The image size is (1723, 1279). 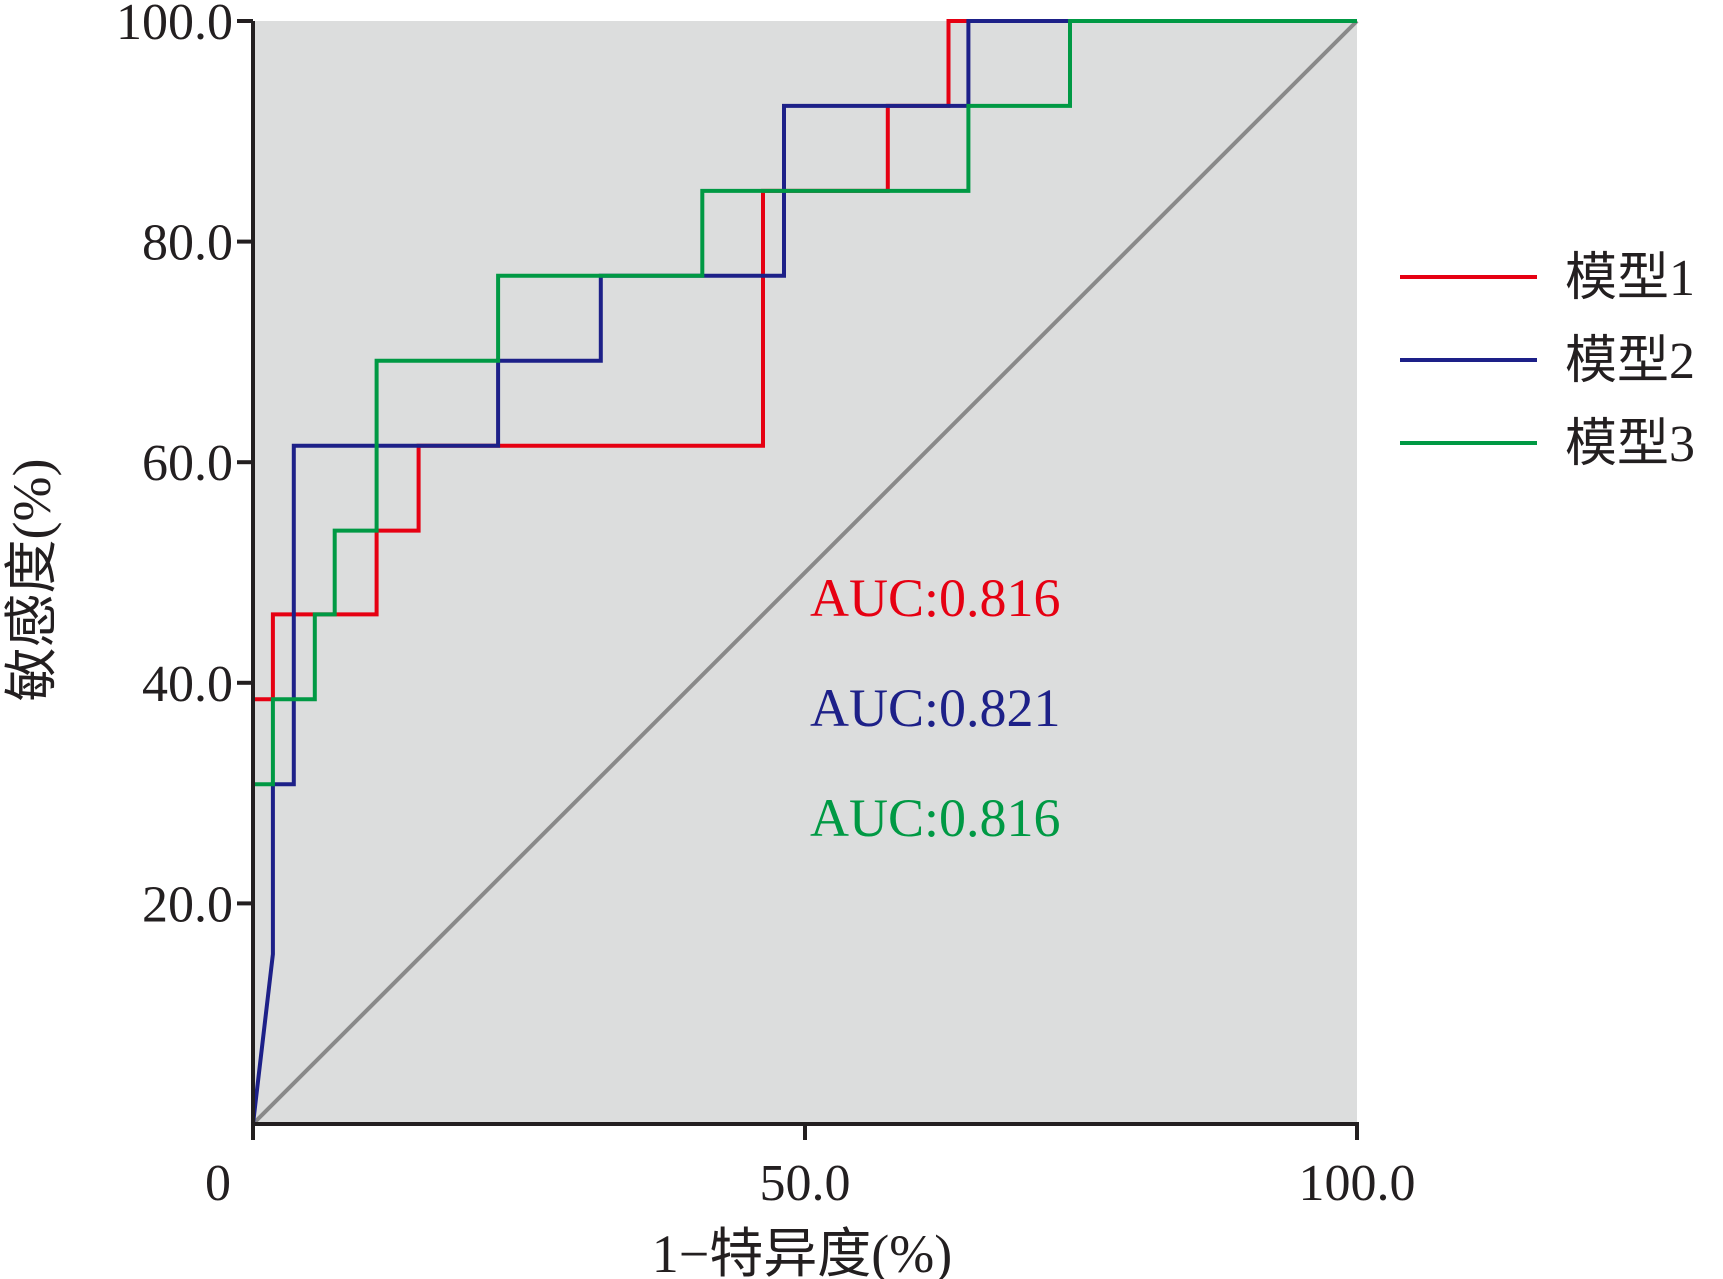 What do you see at coordinates (1630, 278) in the screenshot?
I see `legend-label-series-1: 模型1` at bounding box center [1630, 278].